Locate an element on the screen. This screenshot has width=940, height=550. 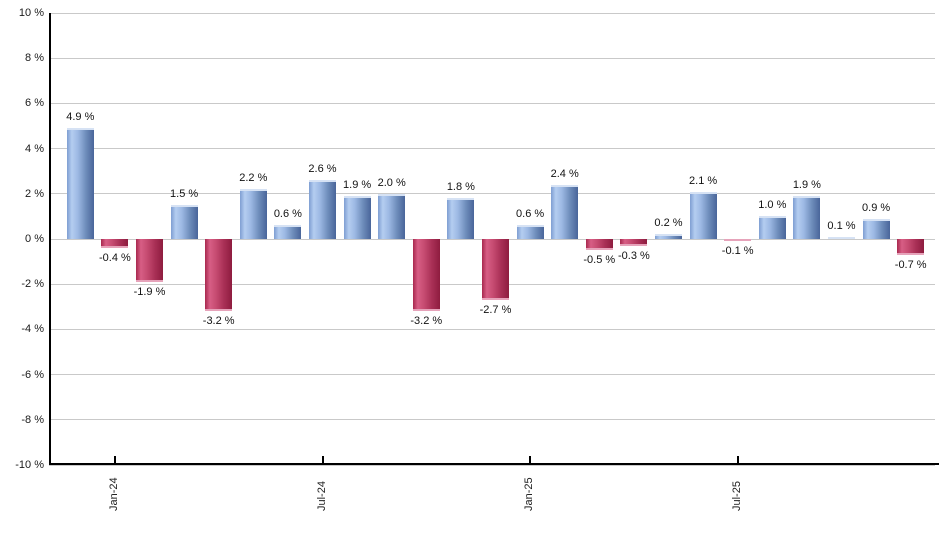
x-axis-line is located at coordinates (494, 464).